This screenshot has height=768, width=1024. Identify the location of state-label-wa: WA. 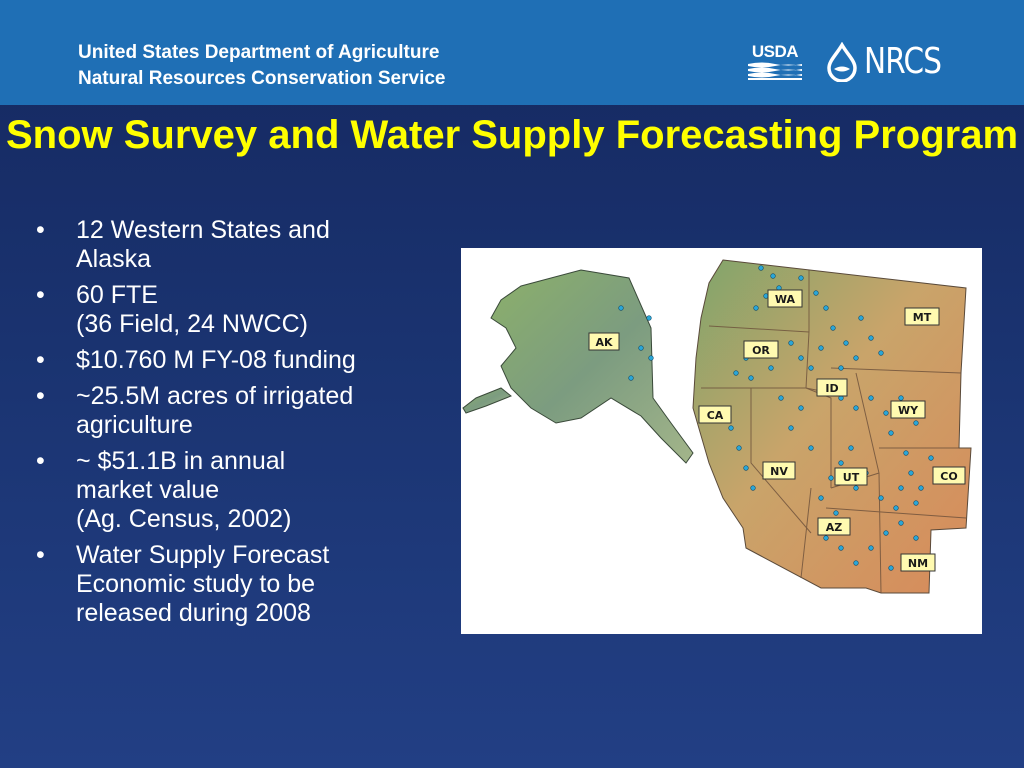
(785, 298).